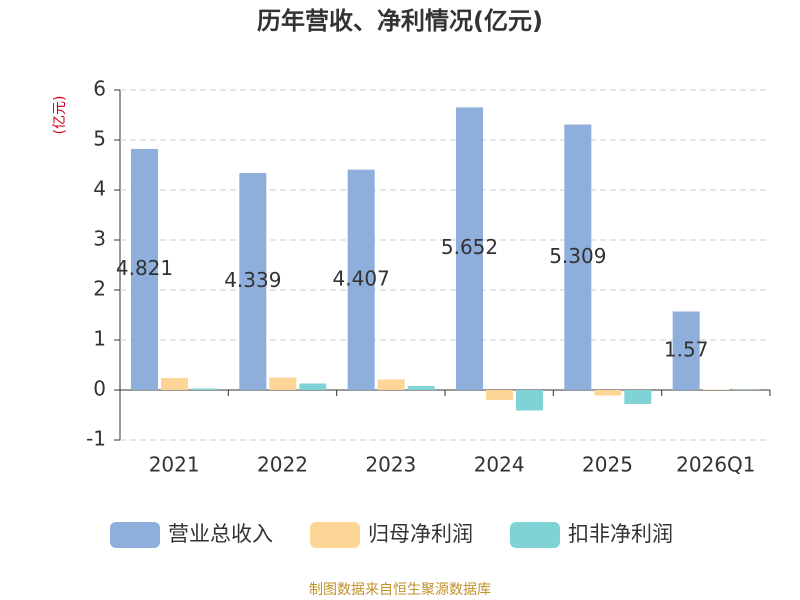  Describe the element at coordinates (499, 465) in the screenshot. I see `x-tick-label: 2024` at that location.